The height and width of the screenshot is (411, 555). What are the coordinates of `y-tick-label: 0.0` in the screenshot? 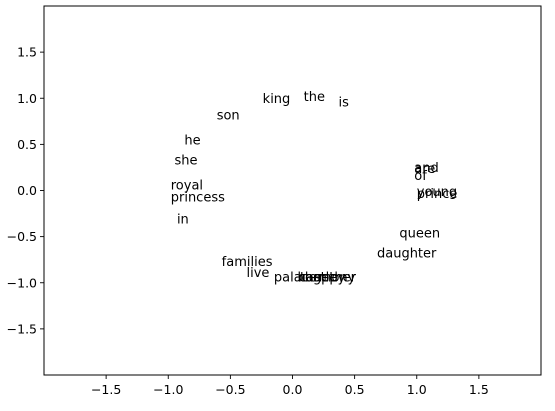 It's located at (27, 190).